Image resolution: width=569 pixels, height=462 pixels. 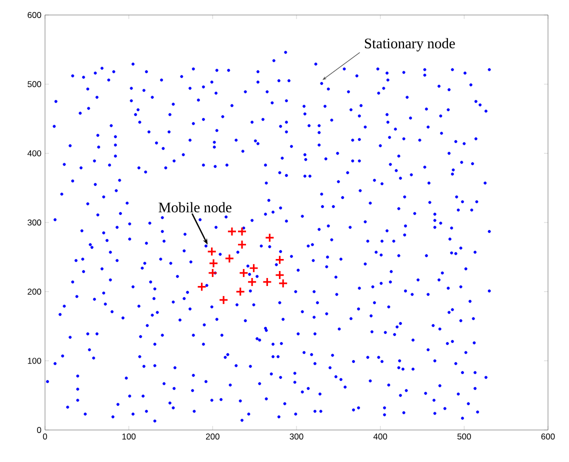 What do you see at coordinates (45, 437) in the screenshot?
I see `x-tick-label: 0` at bounding box center [45, 437].